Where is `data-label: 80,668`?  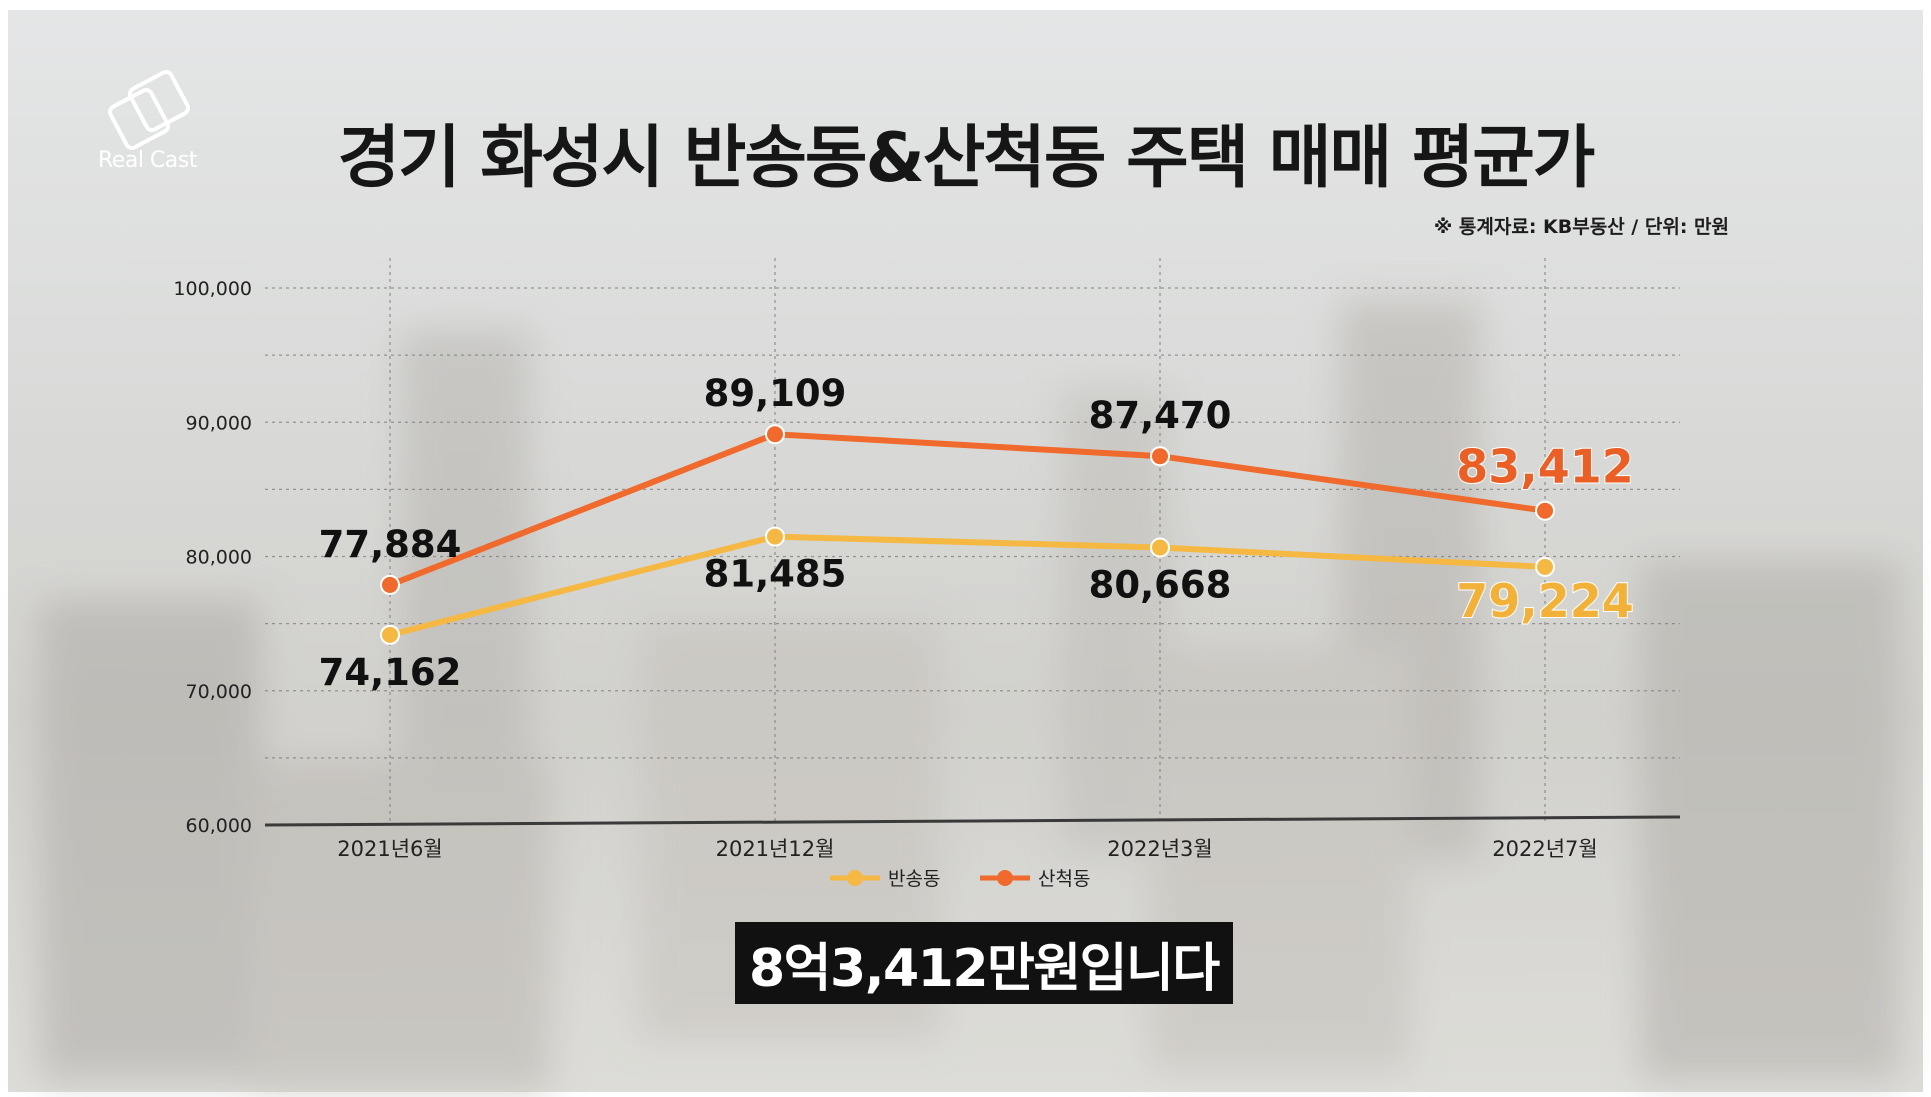
data-label: 80,668 is located at coordinates (1160, 585).